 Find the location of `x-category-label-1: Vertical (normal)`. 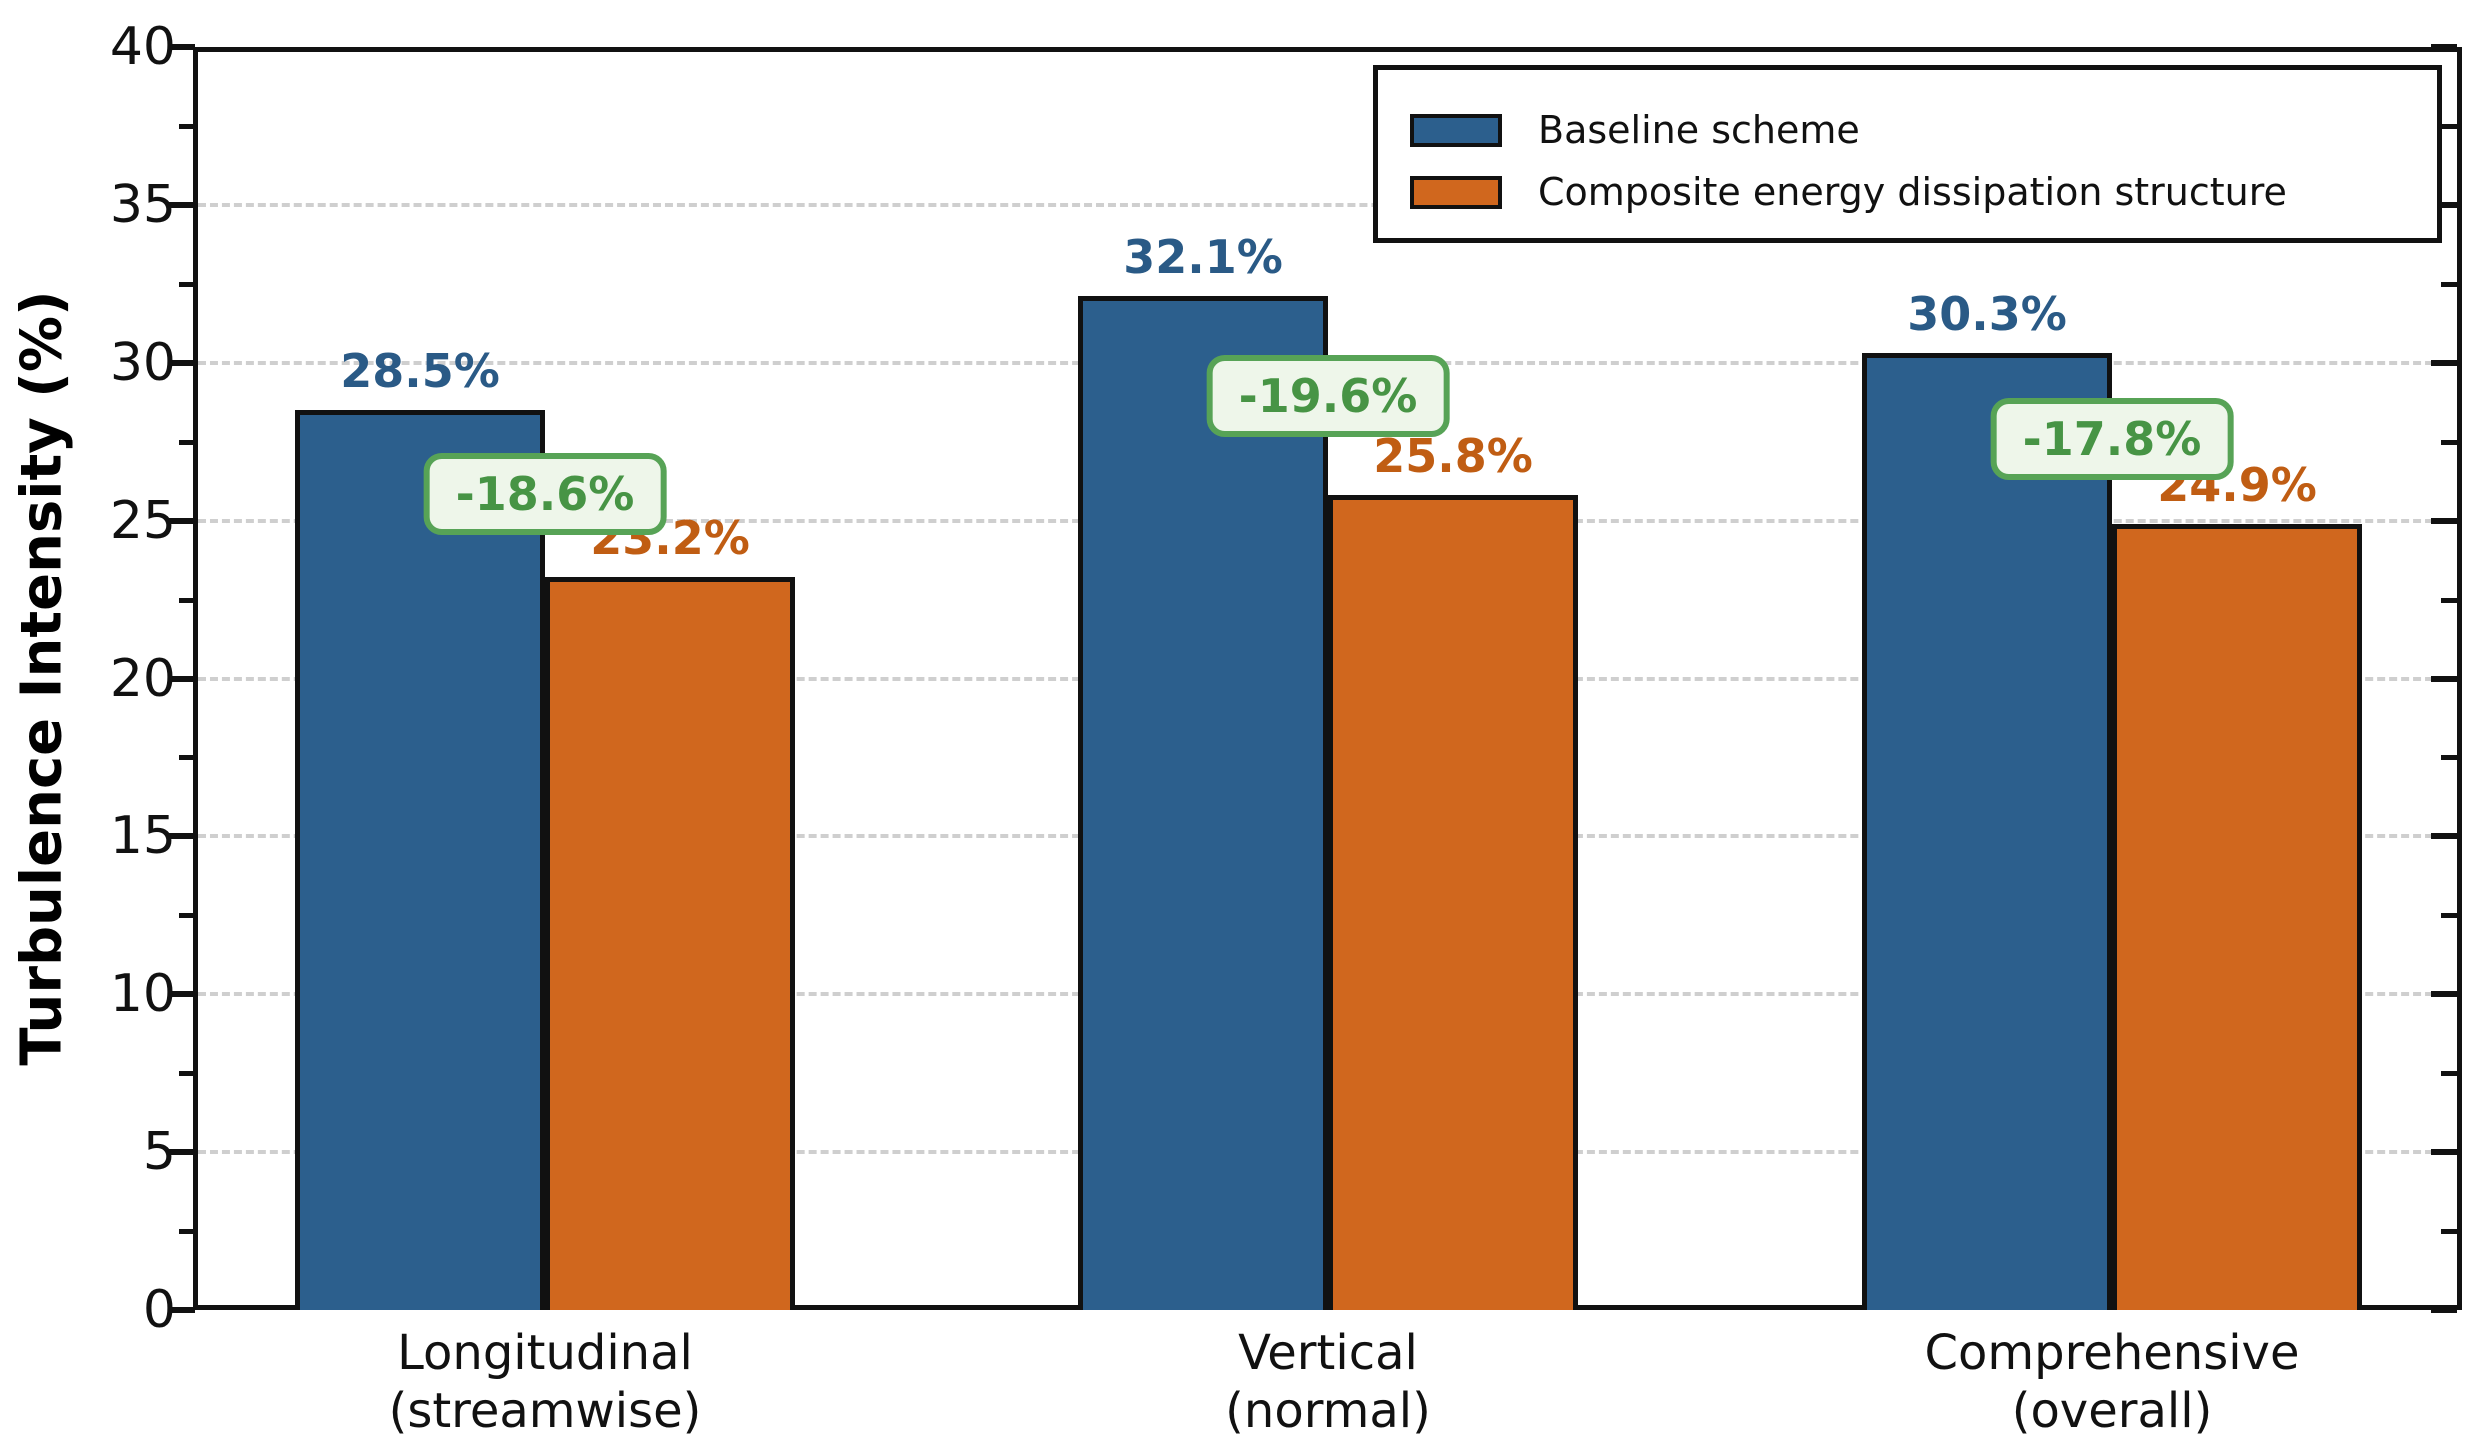

x-category-label-1: Vertical (normal) is located at coordinates (1328, 1382).